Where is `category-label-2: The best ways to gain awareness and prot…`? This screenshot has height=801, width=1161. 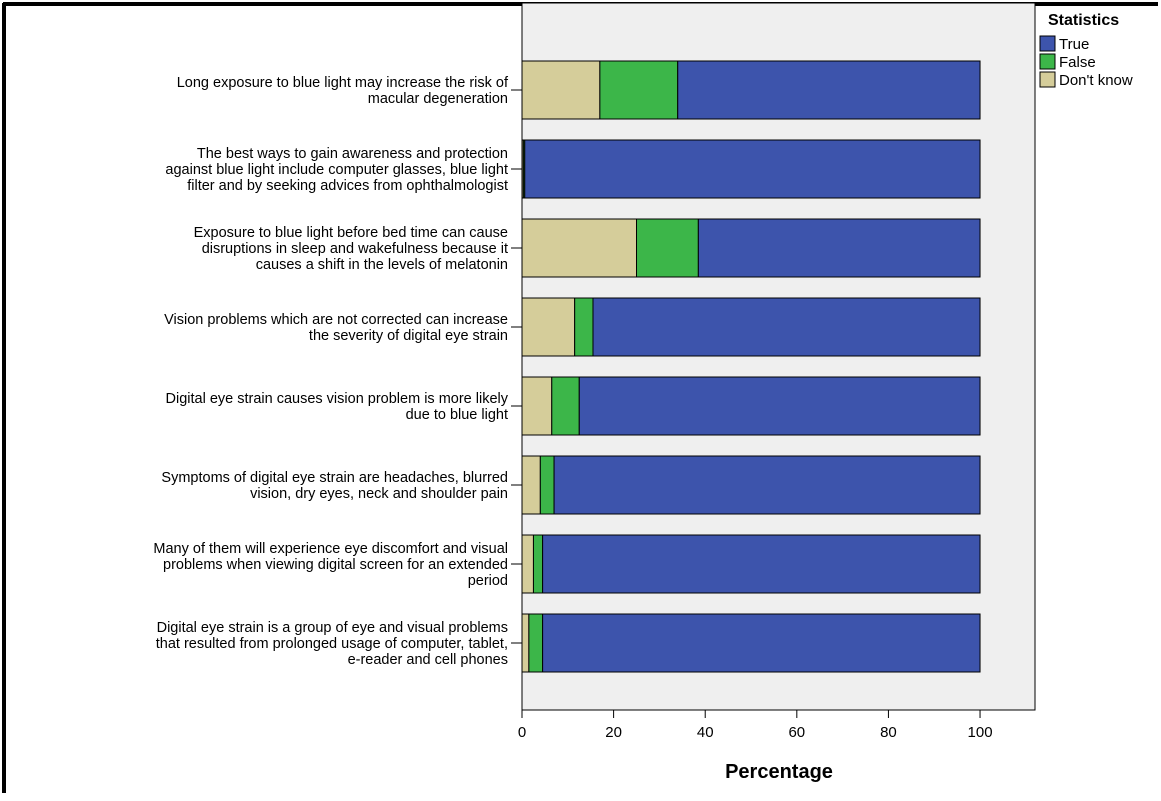 category-label-2: The best ways to gain awareness and prot… is located at coordinates (336, 170).